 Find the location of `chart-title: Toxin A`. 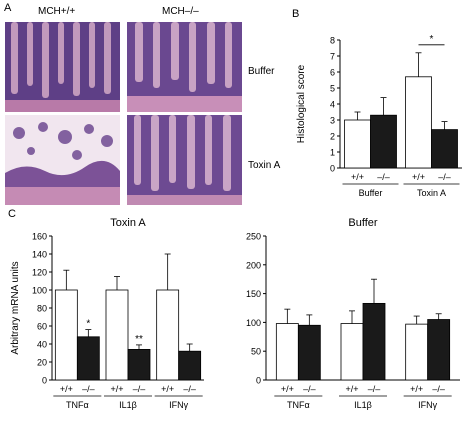

chart-title: Toxin A is located at coordinates (128, 223).